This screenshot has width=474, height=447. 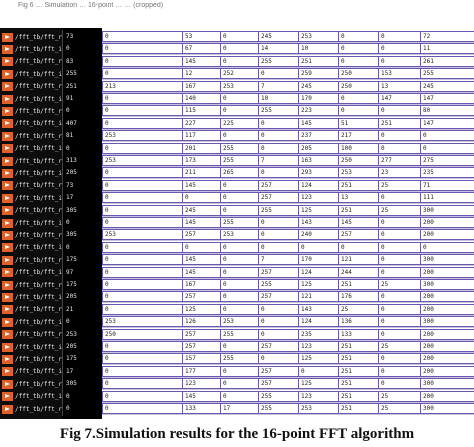 What do you see at coordinates (318, 136) in the screenshot?
I see `bus-segment: 237` at bounding box center [318, 136].